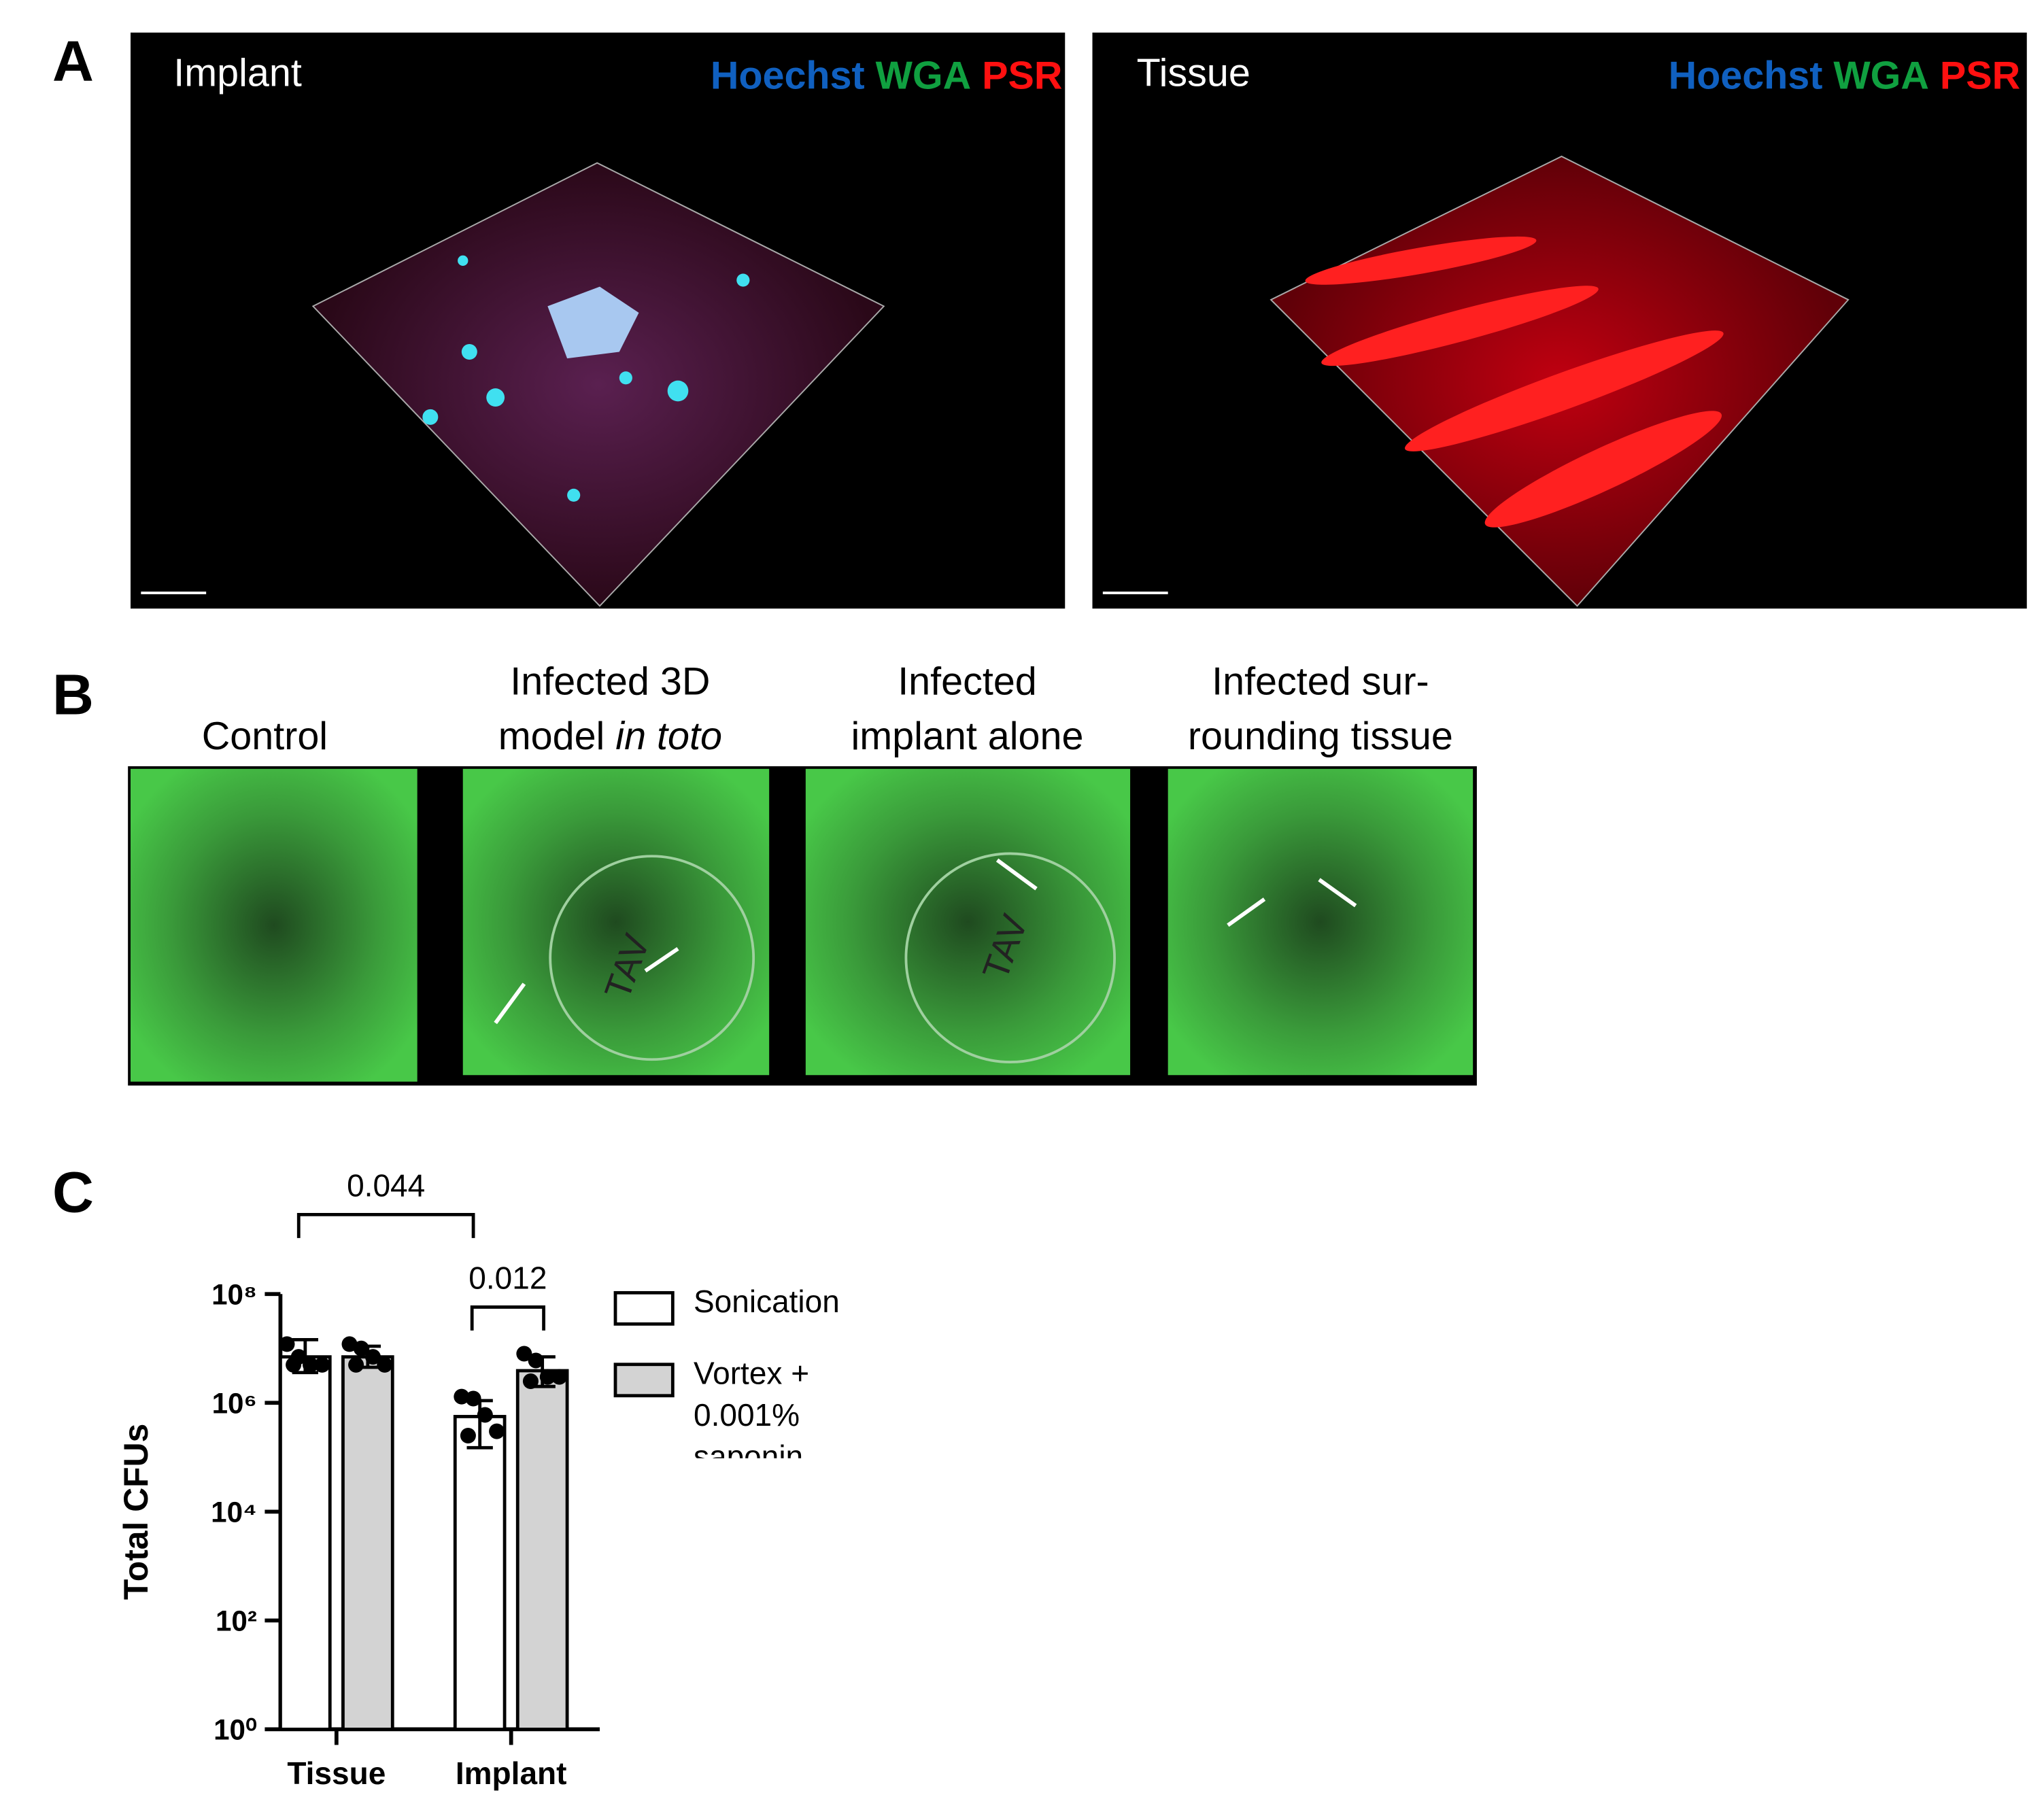  Describe the element at coordinates (265, 737) in the screenshot. I see `well-caption: Control` at that location.